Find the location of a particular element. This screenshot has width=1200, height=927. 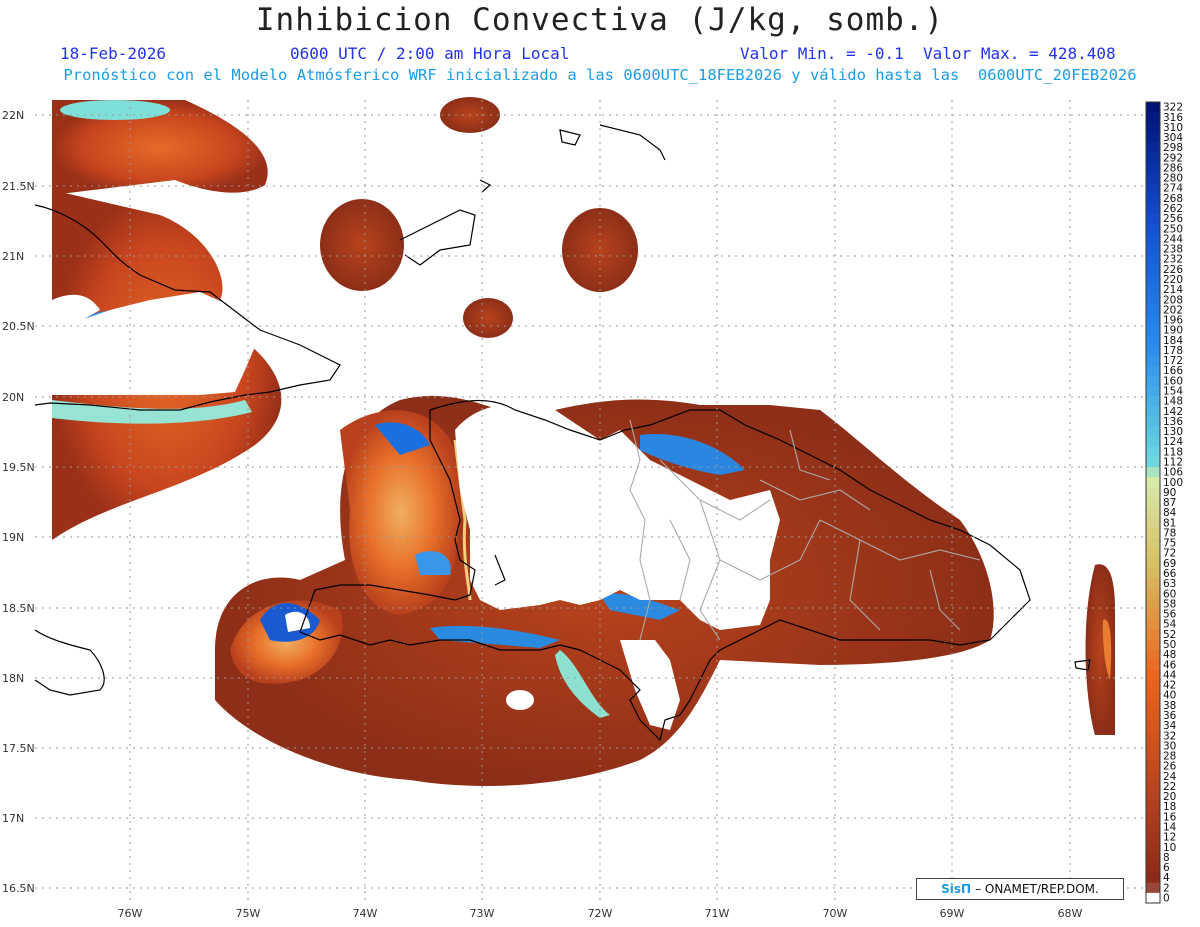

colorbar-label: 268 is located at coordinates (1173, 199).